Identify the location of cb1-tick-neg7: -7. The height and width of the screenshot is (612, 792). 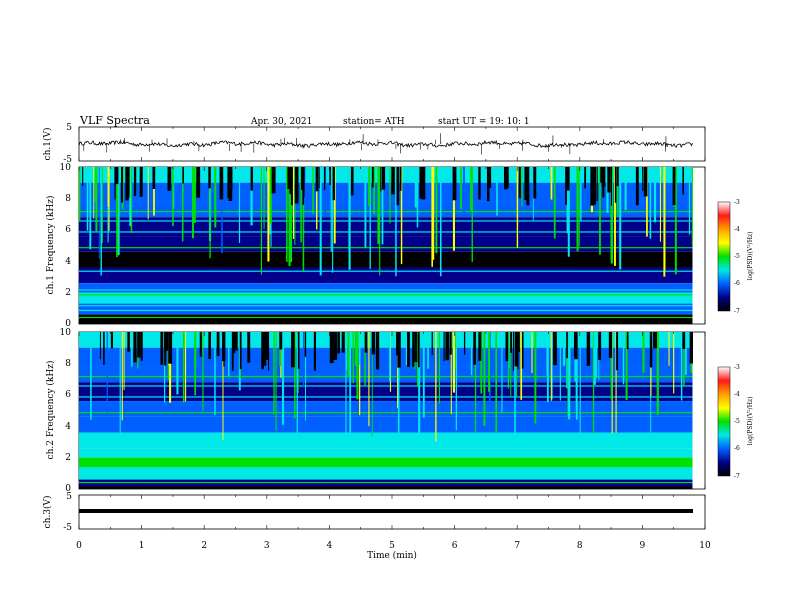
(737, 311).